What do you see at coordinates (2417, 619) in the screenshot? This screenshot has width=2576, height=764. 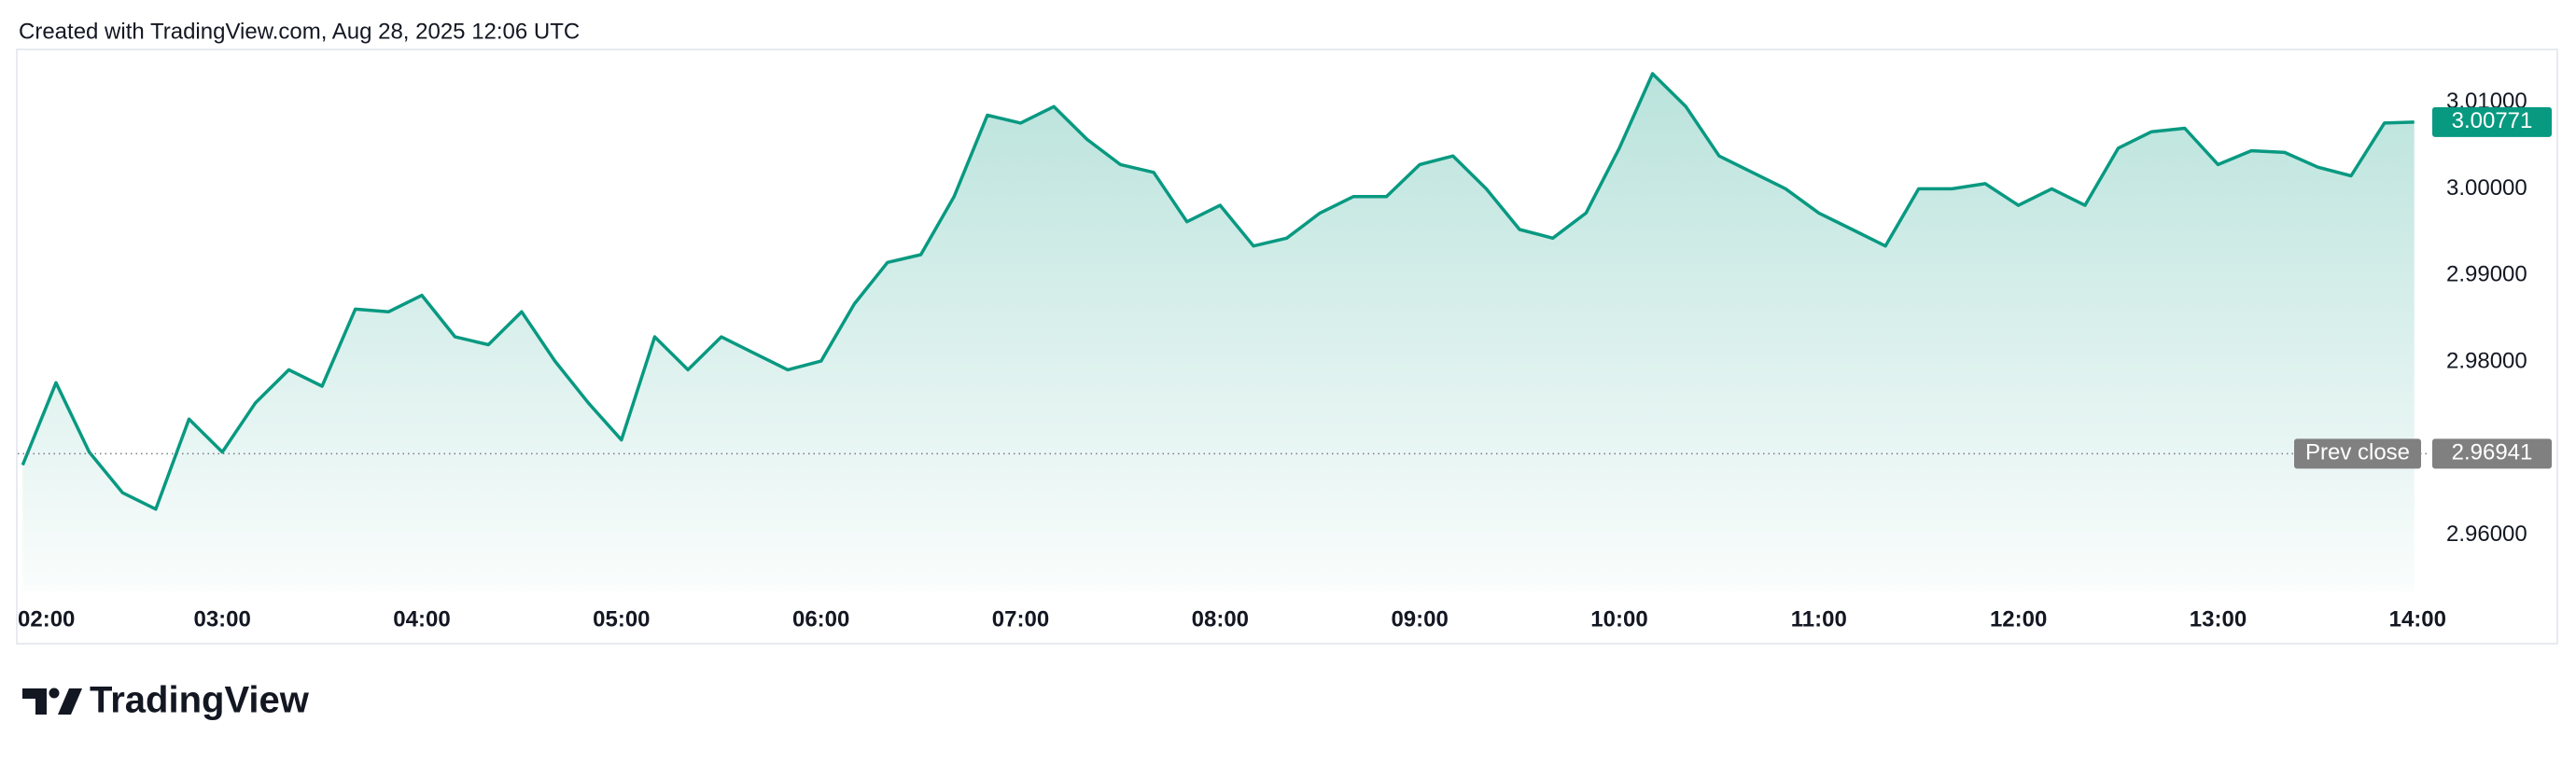 I see `x-tick-label: 14:00` at bounding box center [2417, 619].